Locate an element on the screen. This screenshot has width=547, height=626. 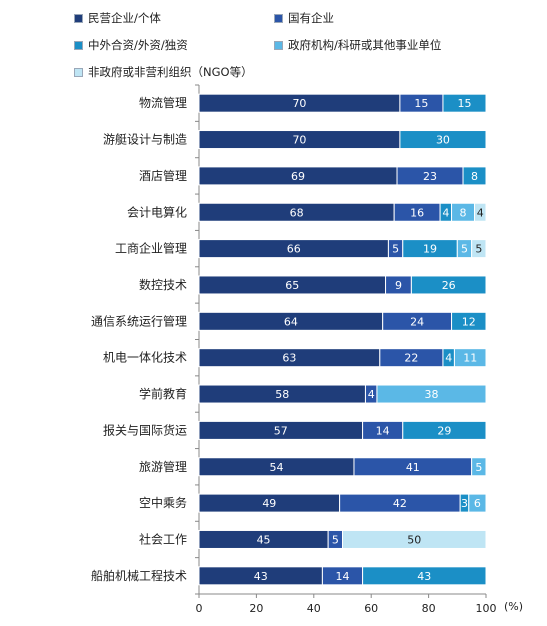
data-label: 54 is located at coordinates (276, 467).